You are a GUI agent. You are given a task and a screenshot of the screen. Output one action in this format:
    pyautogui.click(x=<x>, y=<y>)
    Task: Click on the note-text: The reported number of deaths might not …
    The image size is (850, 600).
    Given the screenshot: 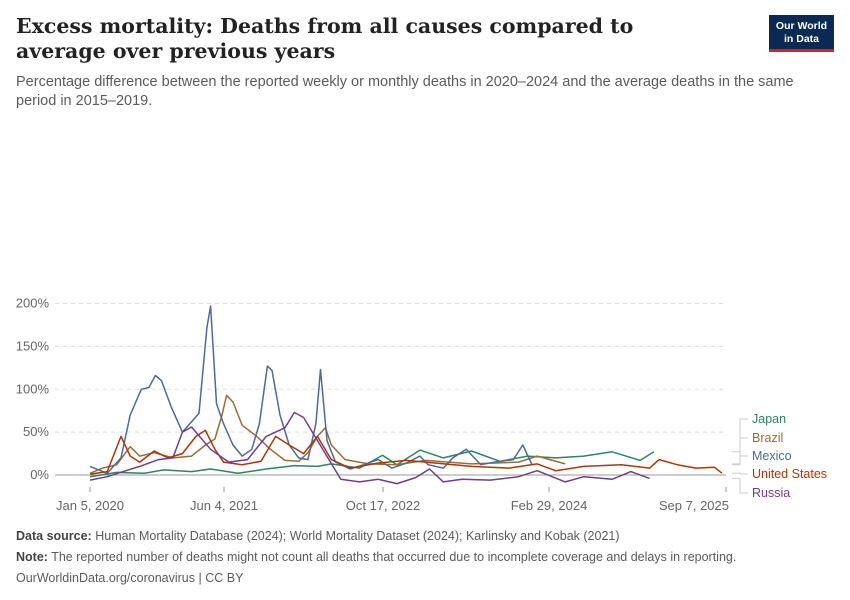 What is the action you would take?
    pyautogui.click(x=394, y=557)
    